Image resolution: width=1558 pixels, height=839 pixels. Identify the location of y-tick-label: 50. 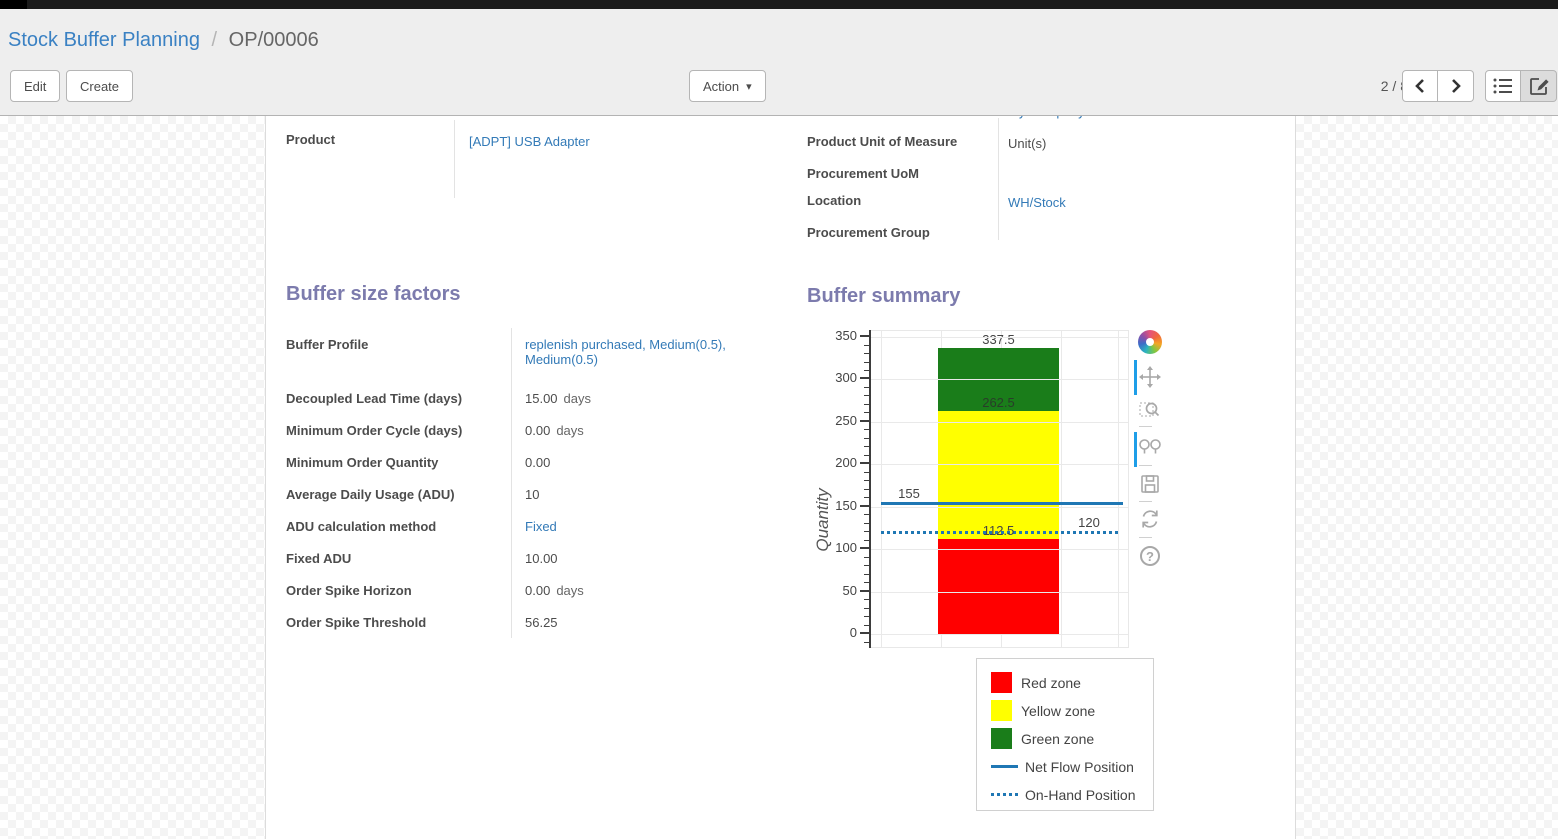
(849, 590).